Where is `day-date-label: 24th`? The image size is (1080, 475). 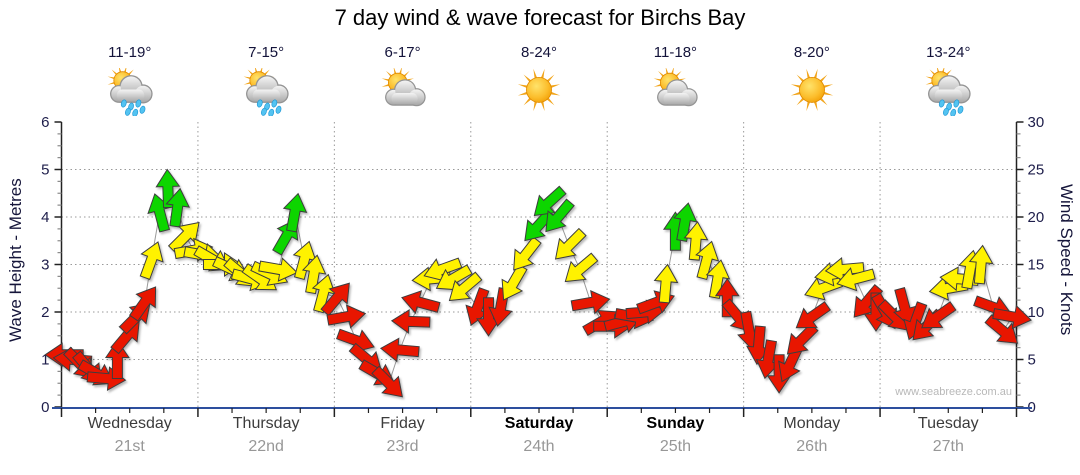 day-date-label: 24th is located at coordinates (539, 446).